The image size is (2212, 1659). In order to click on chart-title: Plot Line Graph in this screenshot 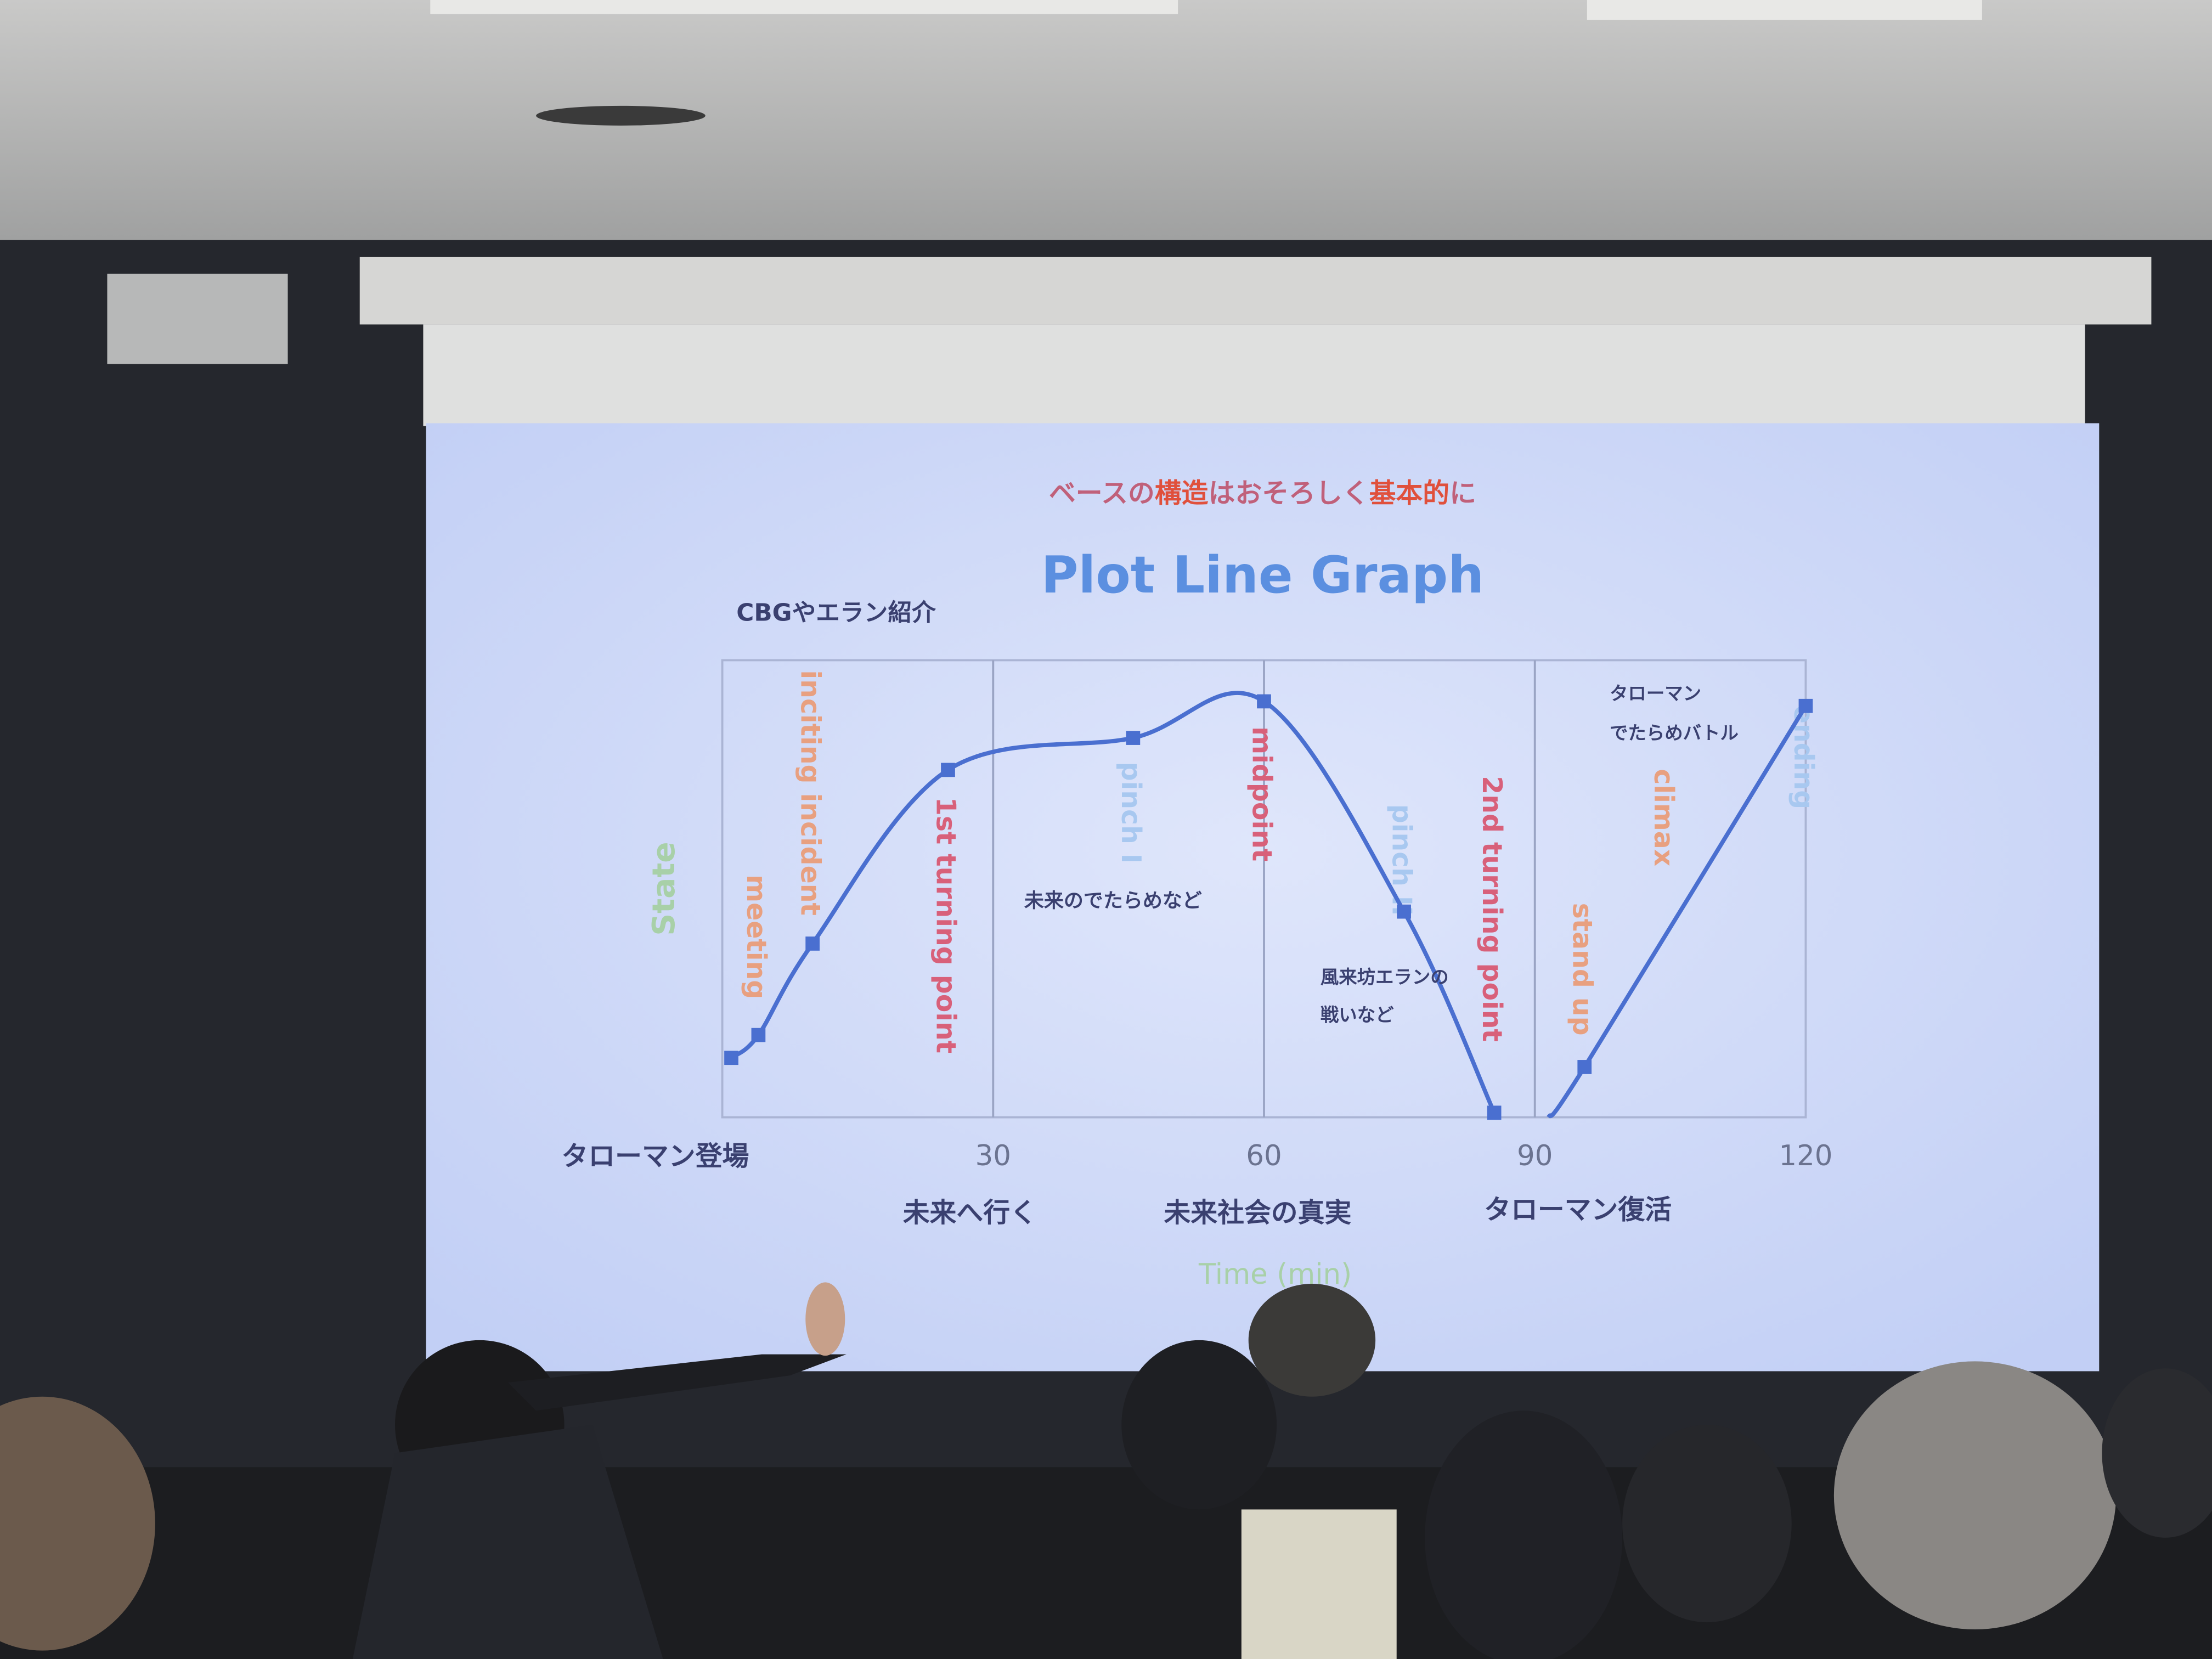, I will do `click(1262, 575)`.